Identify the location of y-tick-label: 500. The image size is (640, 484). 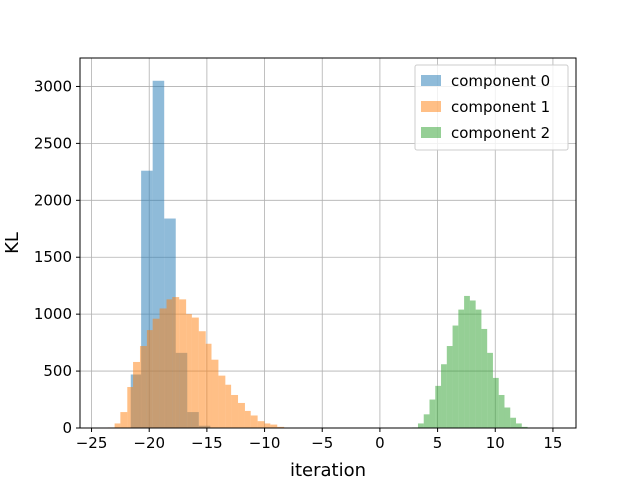
(57, 371).